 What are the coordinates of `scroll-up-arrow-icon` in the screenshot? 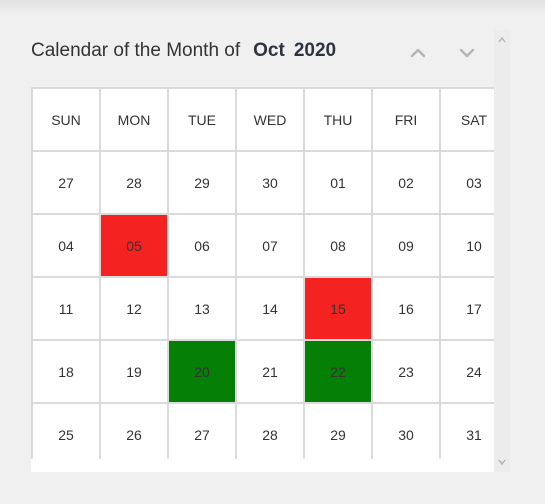 It's located at (502, 40).